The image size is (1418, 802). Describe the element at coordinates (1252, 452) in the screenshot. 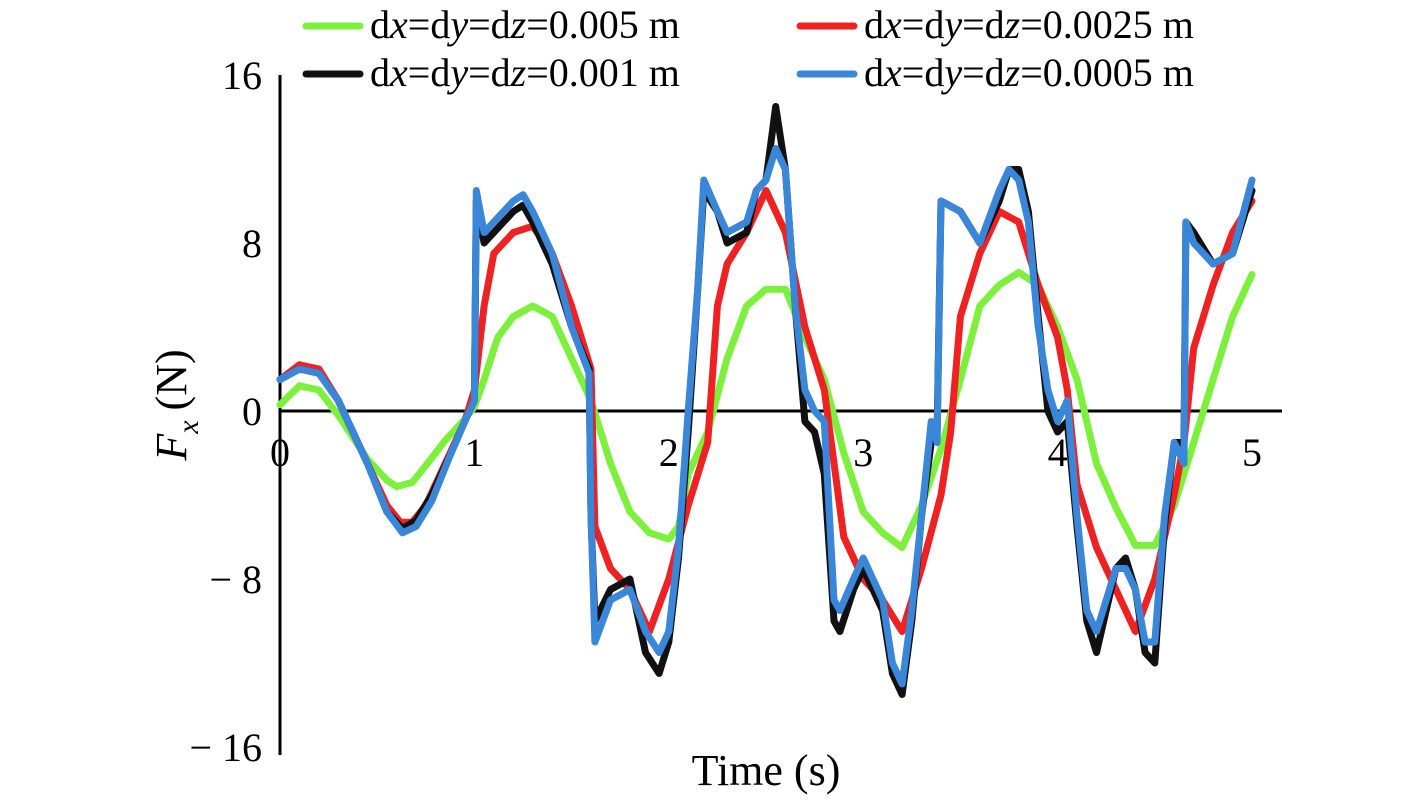

I see `x-tick-label: 5` at that location.